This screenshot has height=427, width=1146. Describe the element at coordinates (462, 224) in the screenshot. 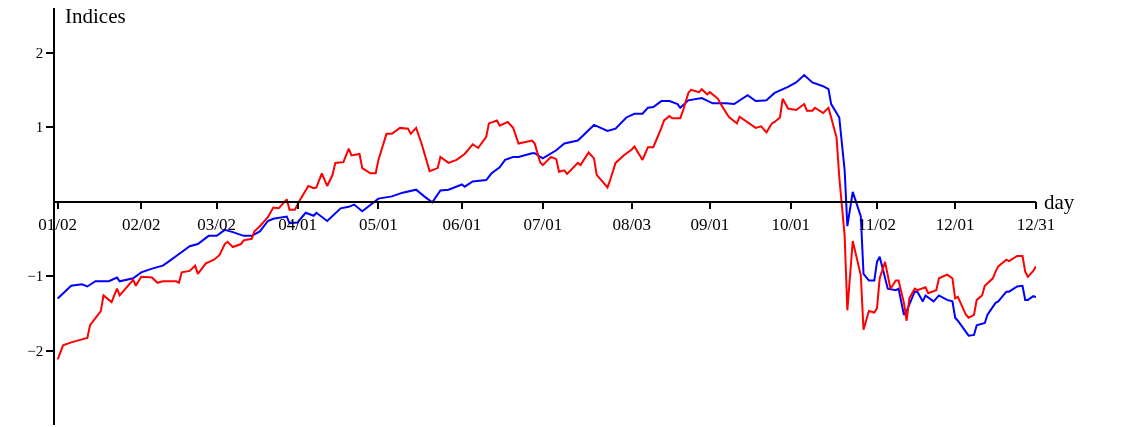

I see `x-tick-label: 06/01` at that location.